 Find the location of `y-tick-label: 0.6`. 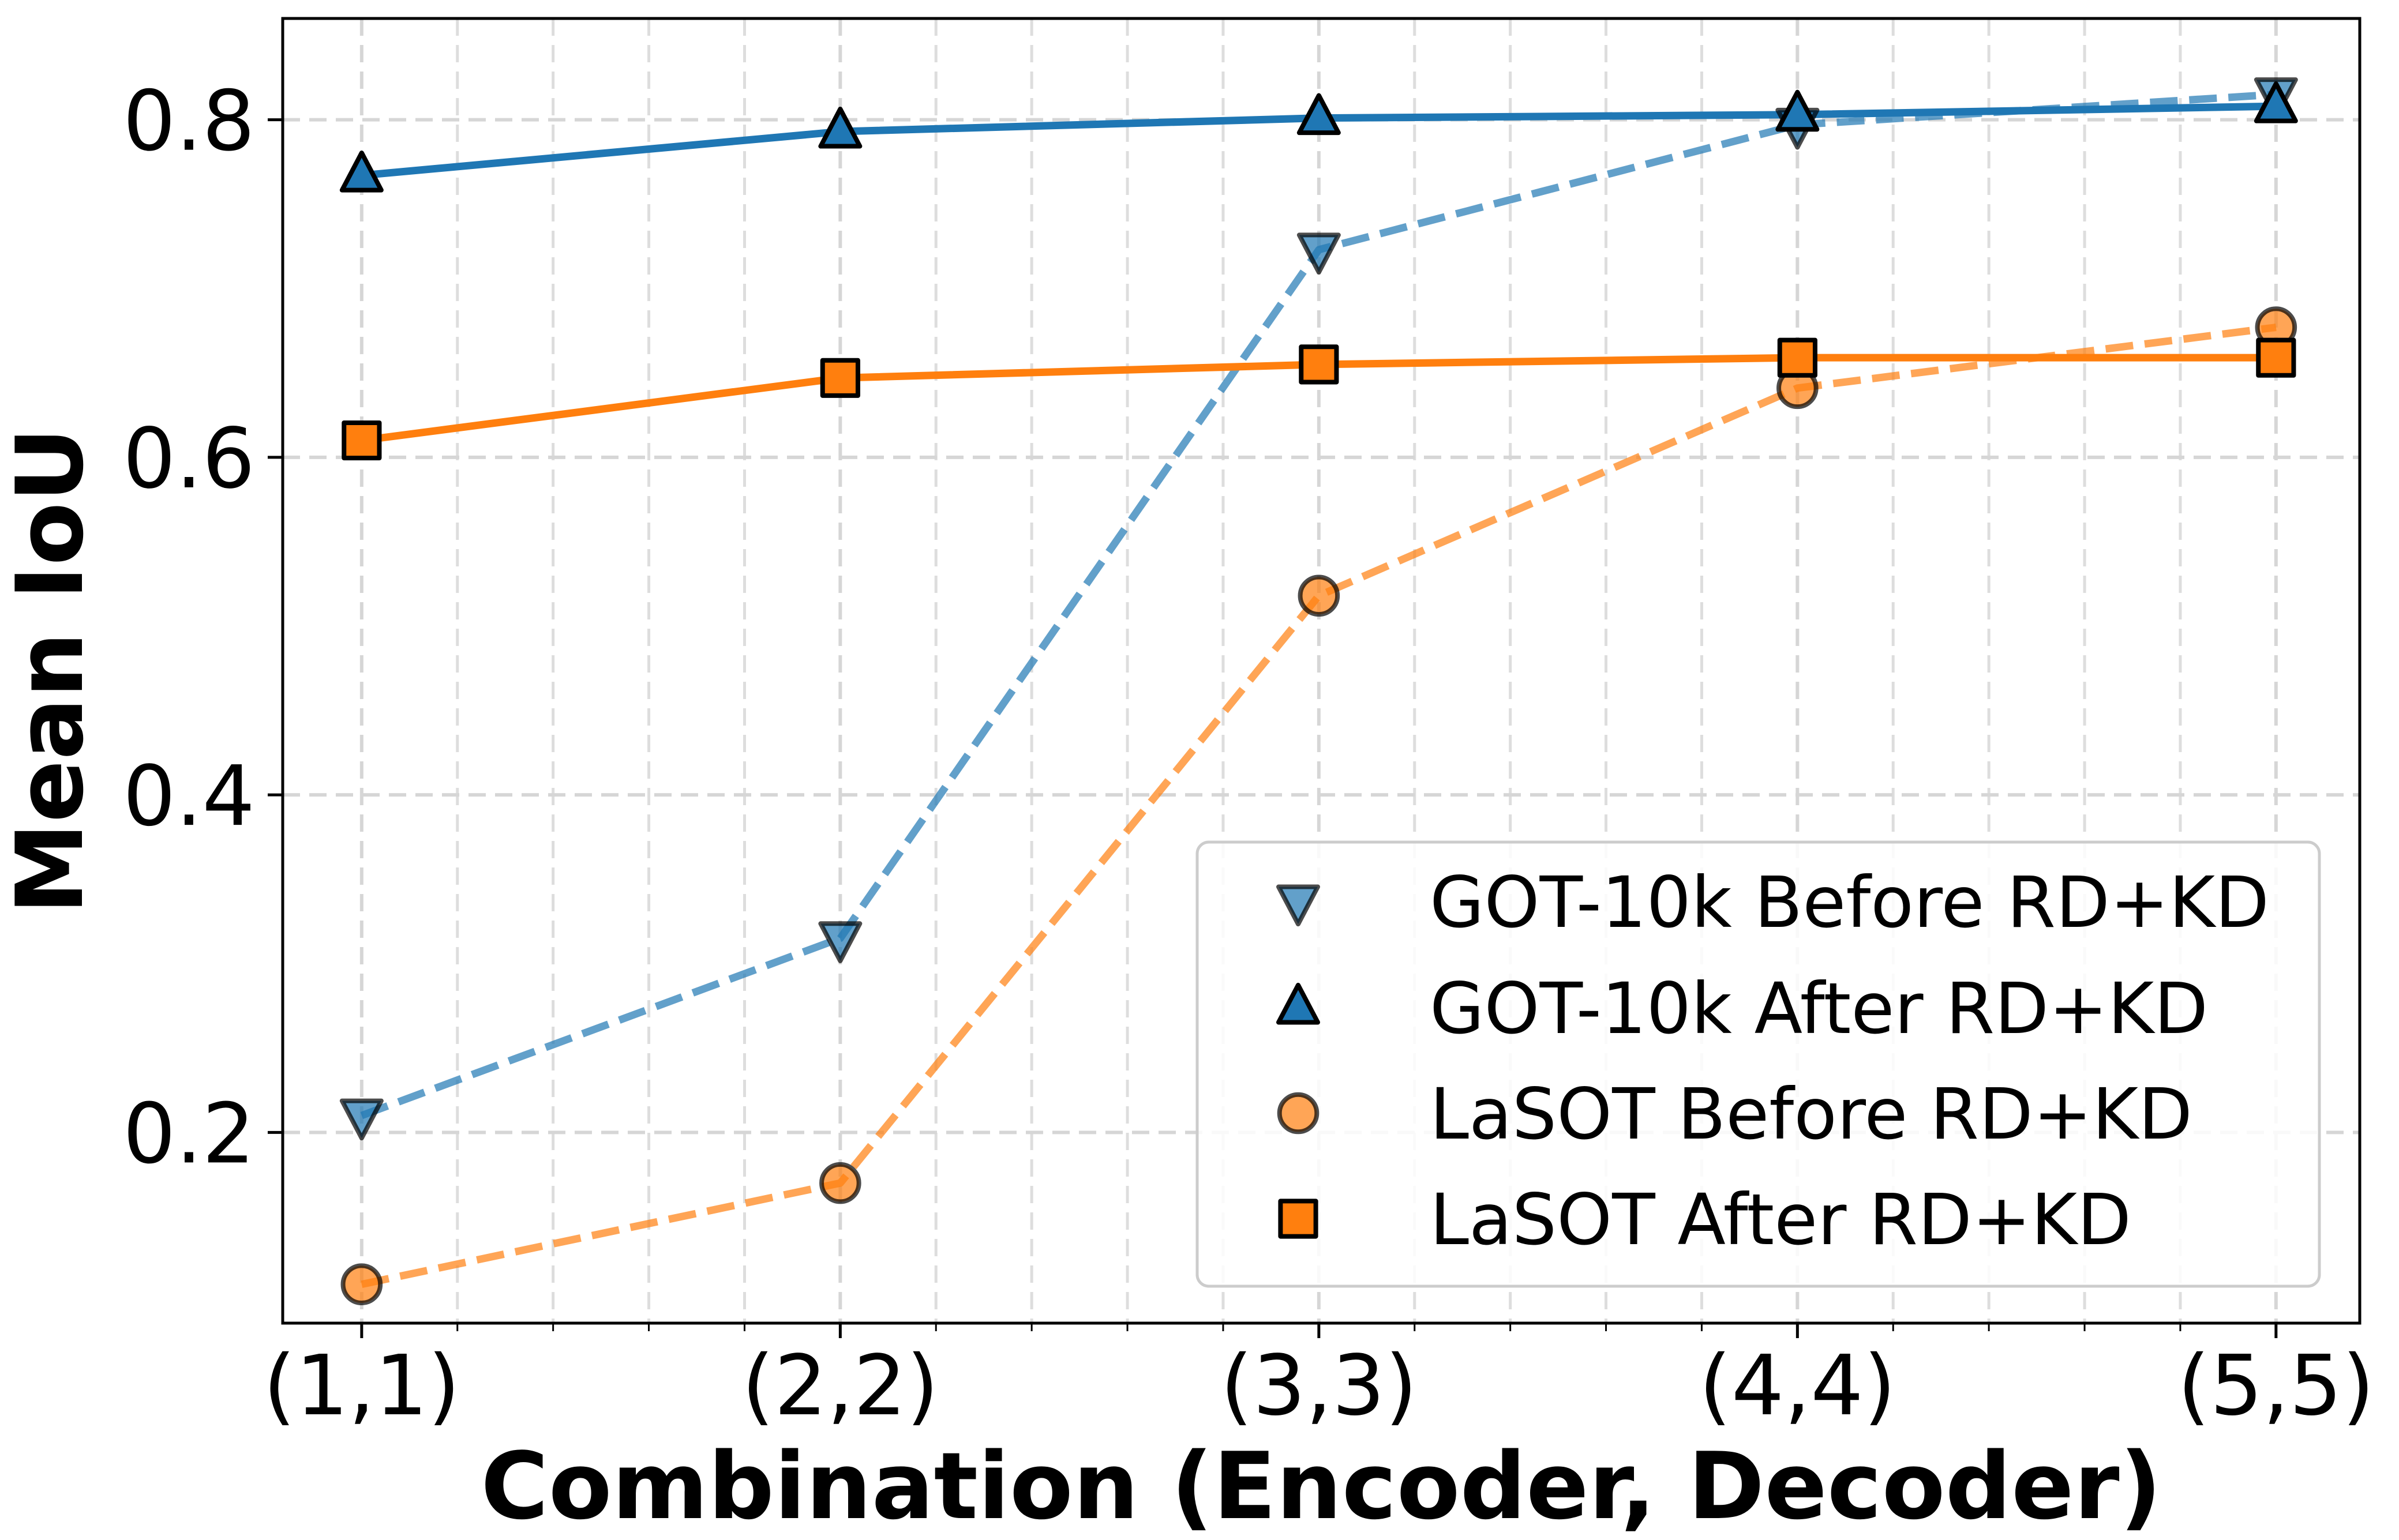

y-tick-label: 0.6 is located at coordinates (189, 458).